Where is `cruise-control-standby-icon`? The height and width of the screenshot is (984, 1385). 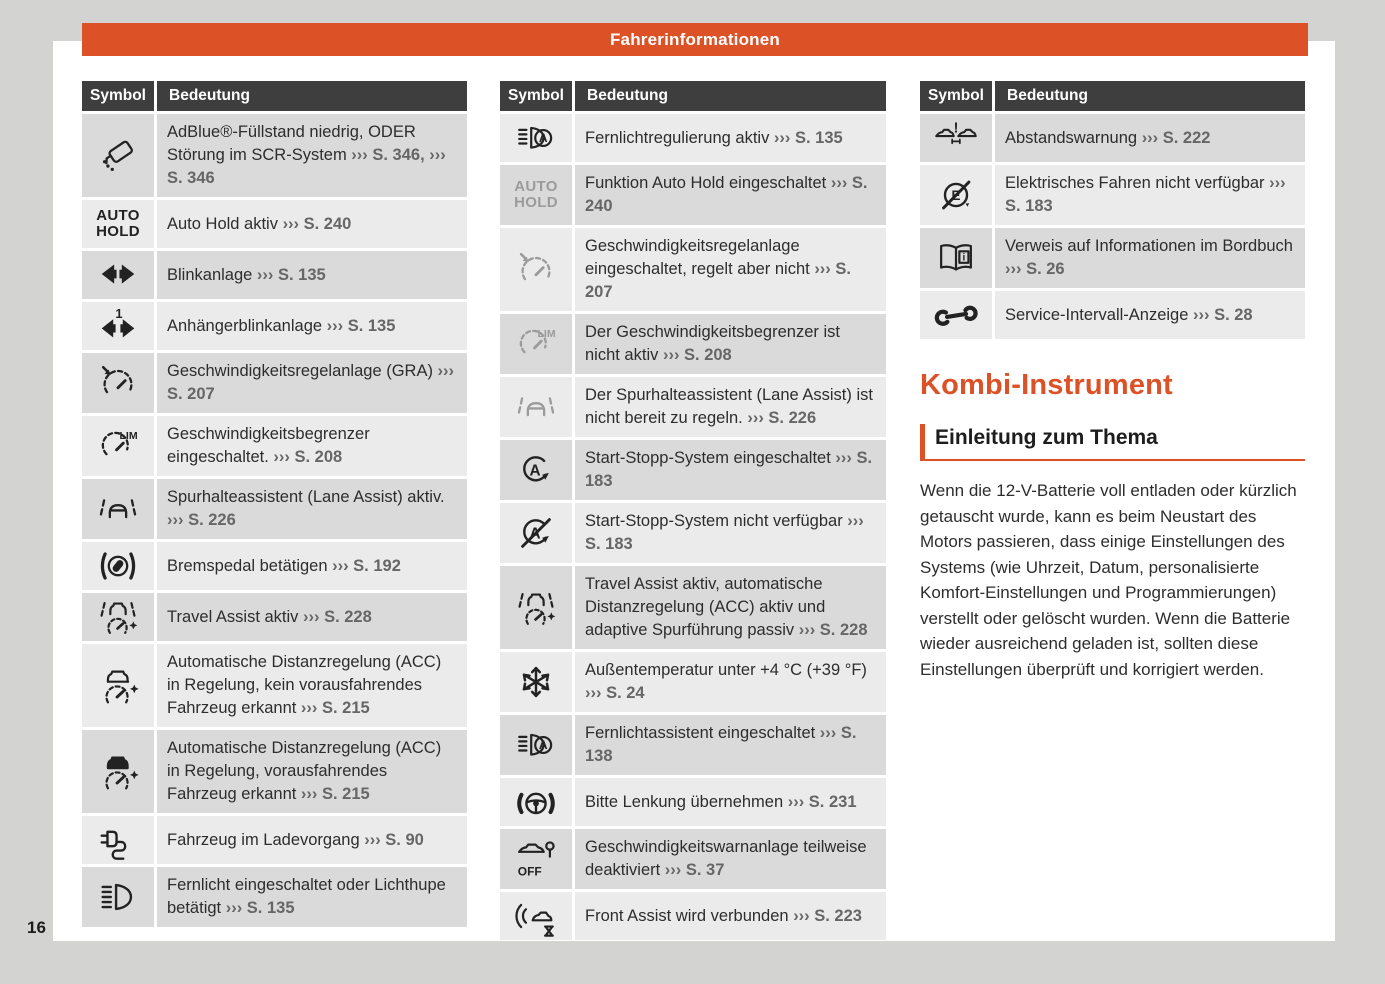 cruise-control-standby-icon is located at coordinates (537, 269).